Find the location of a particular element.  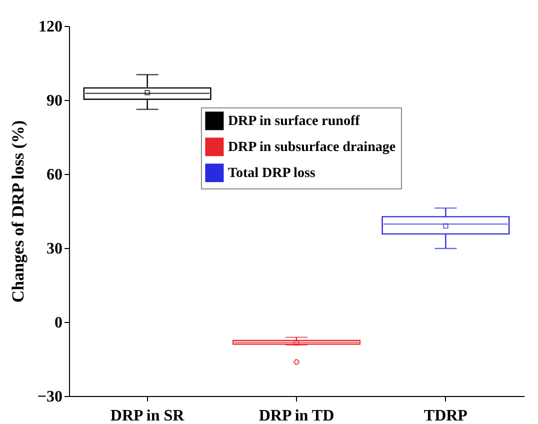

y-tick-label: −30 is located at coordinates (49, 397).